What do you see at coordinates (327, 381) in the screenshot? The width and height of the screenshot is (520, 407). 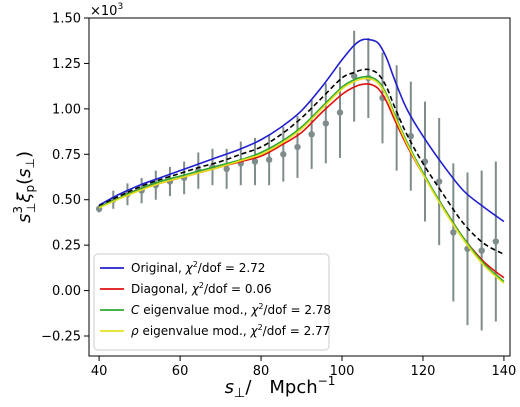 I see `x-label-sup: −1` at bounding box center [327, 381].